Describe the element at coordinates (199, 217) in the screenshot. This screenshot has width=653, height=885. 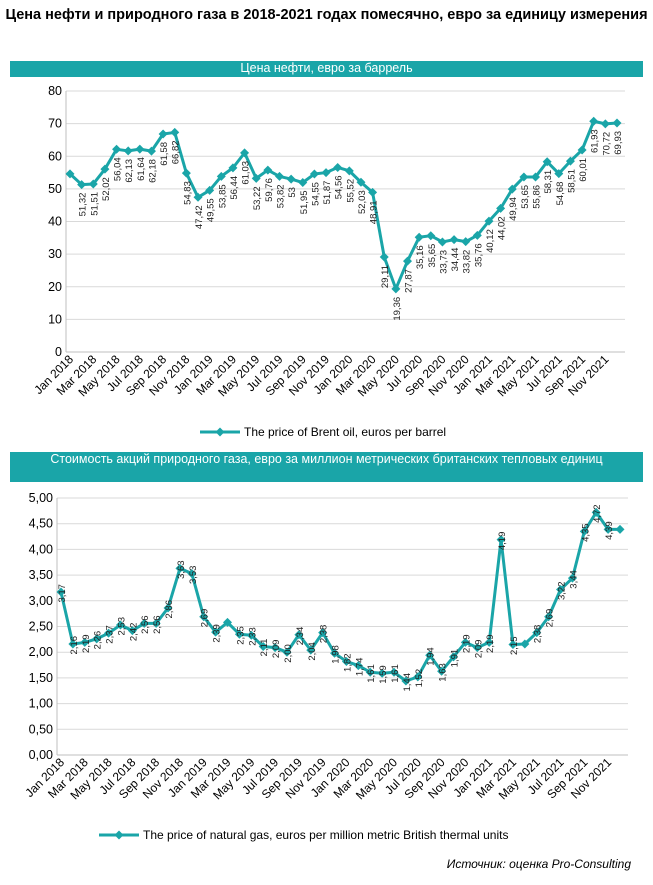
I see `data-label: 47,42` at that location.